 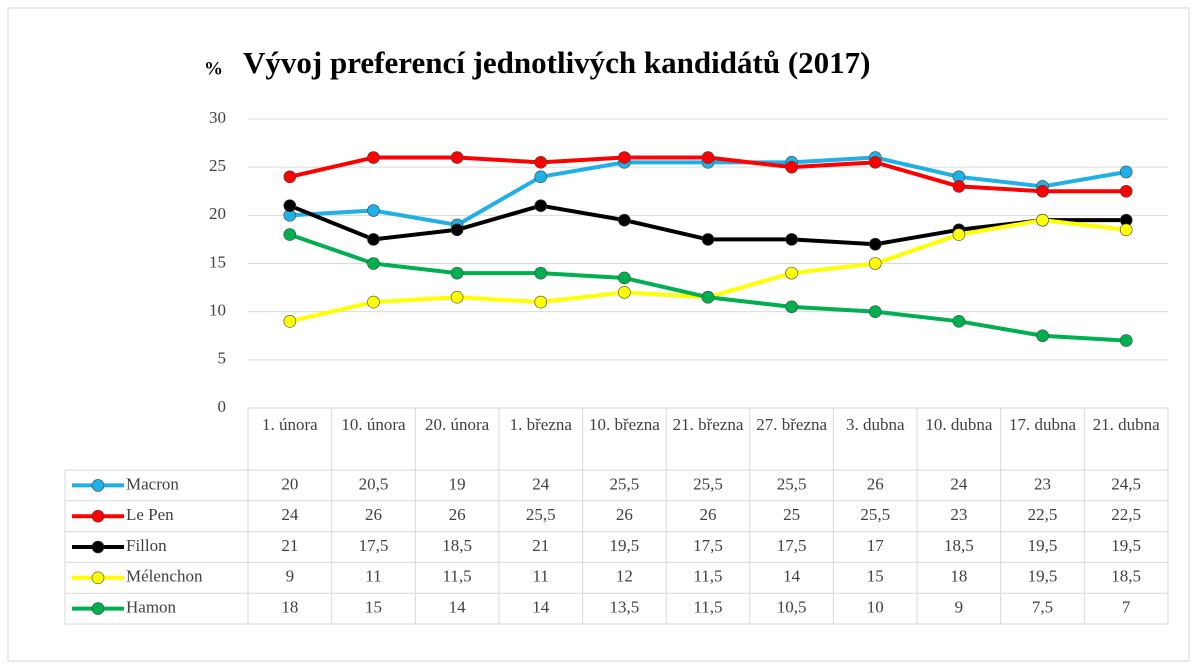 I want to click on table-value: 13,5, so click(x=624, y=607).